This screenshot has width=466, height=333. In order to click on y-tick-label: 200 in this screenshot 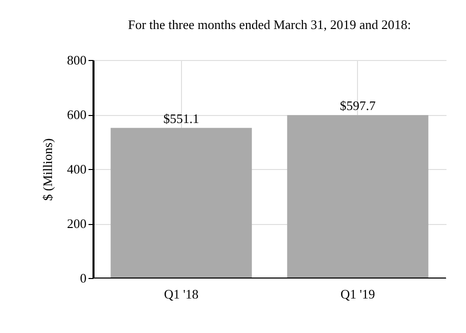, I will do `click(76, 223)`.